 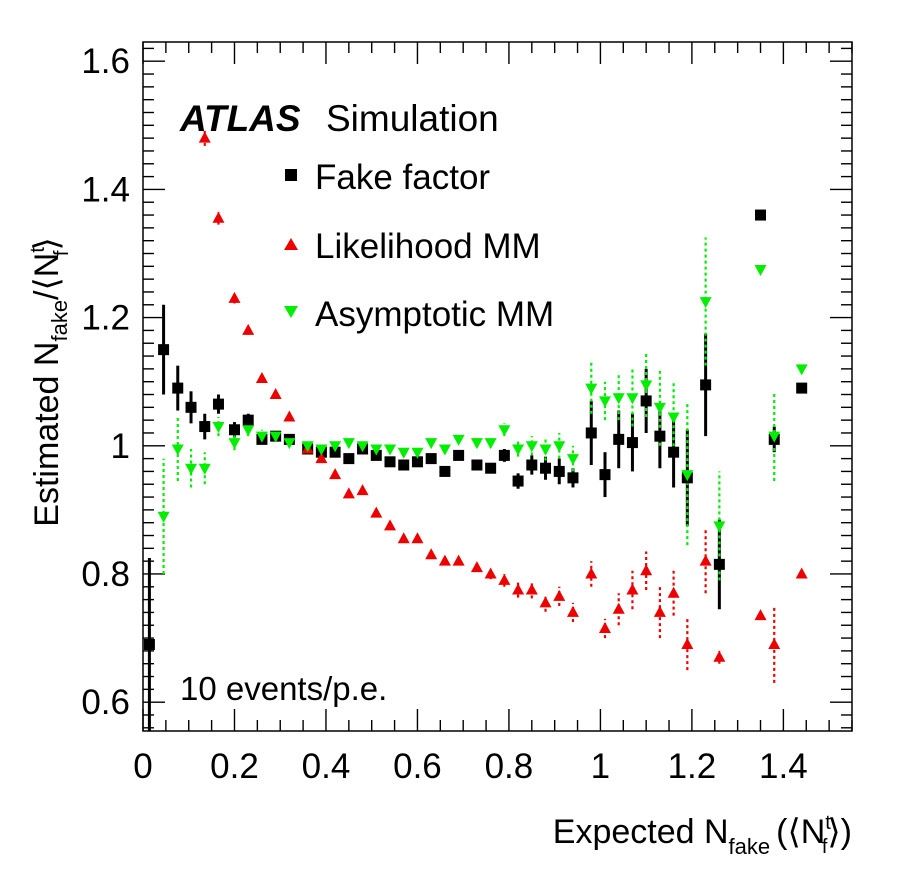 I want to click on y-tick-label: 1.2, so click(x=105, y=318).